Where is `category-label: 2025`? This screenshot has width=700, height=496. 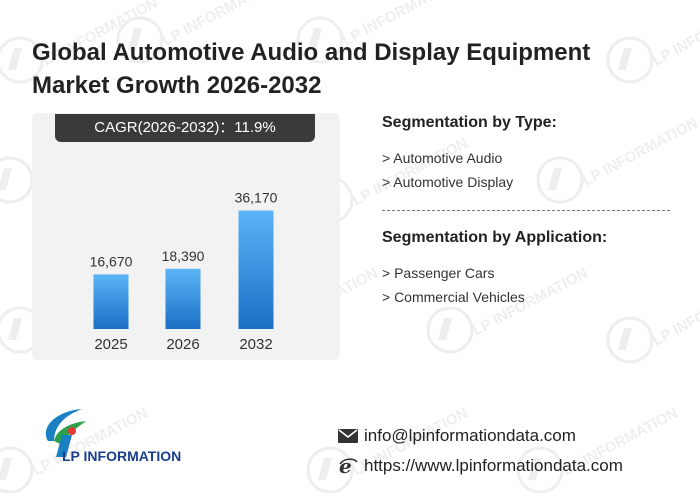 category-label: 2025 is located at coordinates (110, 344).